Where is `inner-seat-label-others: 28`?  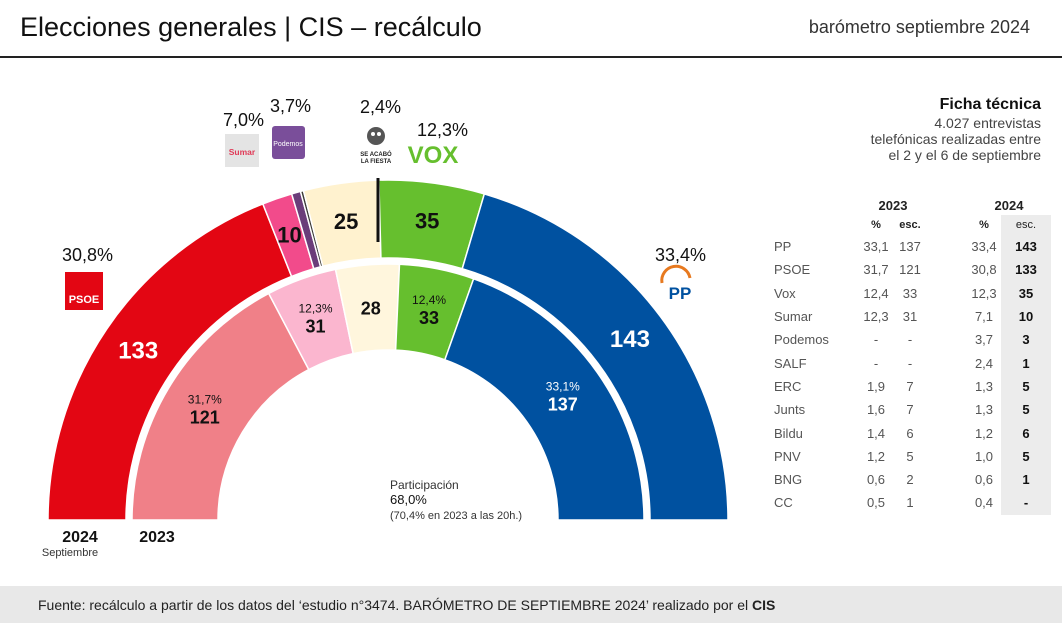 inner-seat-label-others: 28 is located at coordinates (371, 309).